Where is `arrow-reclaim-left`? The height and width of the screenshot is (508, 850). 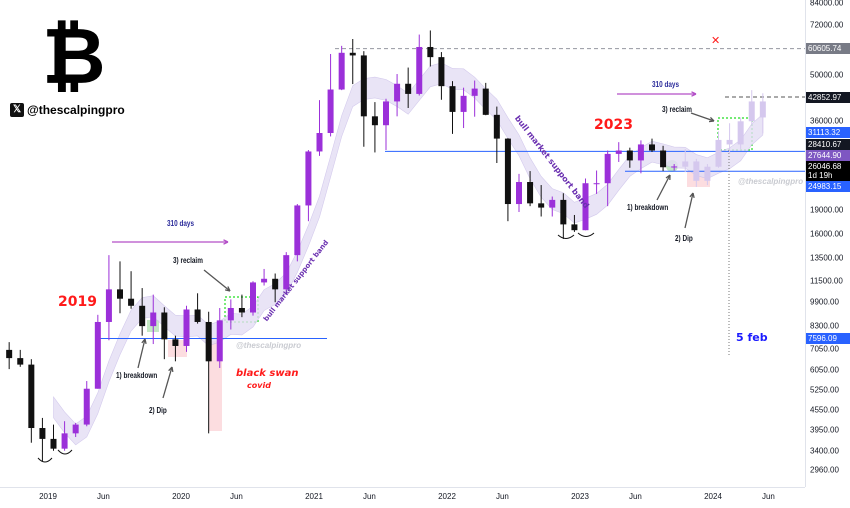 arrow-reclaim-left is located at coordinates (217, 280).